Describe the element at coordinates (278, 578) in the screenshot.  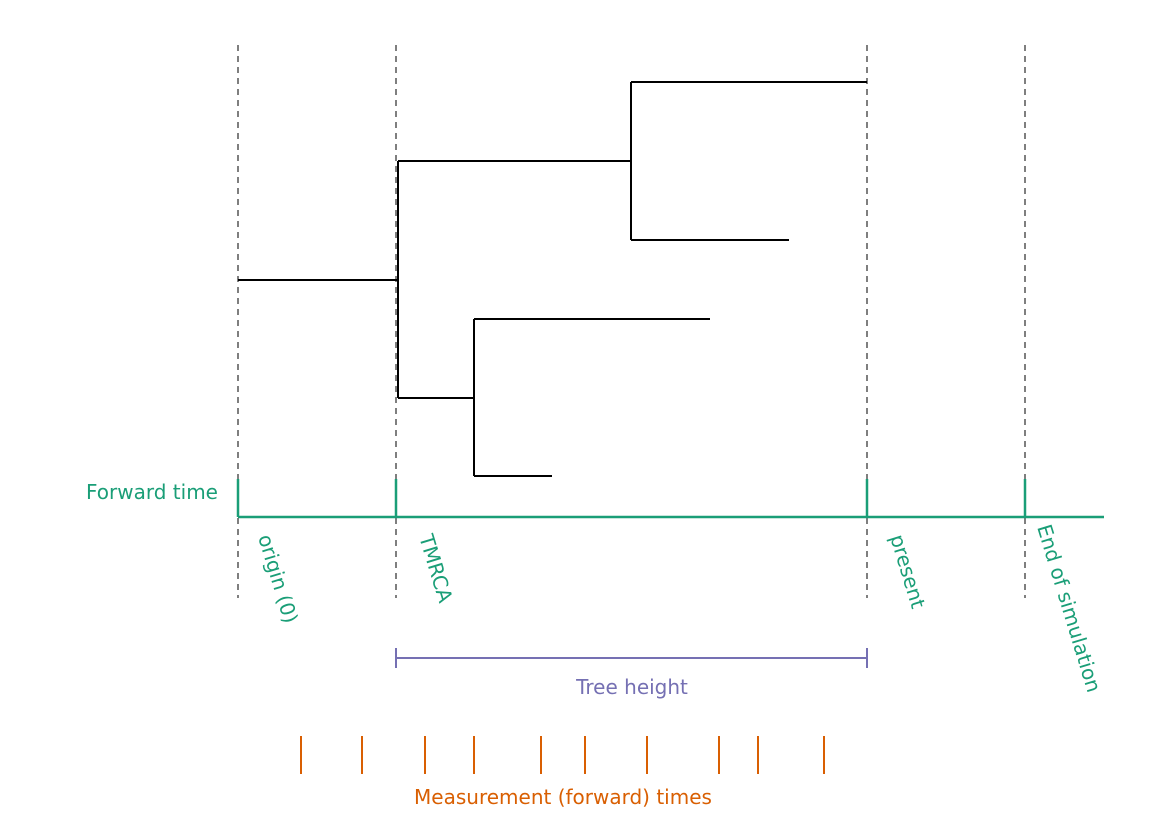
I see `origin-label: origin (0)` at that location.